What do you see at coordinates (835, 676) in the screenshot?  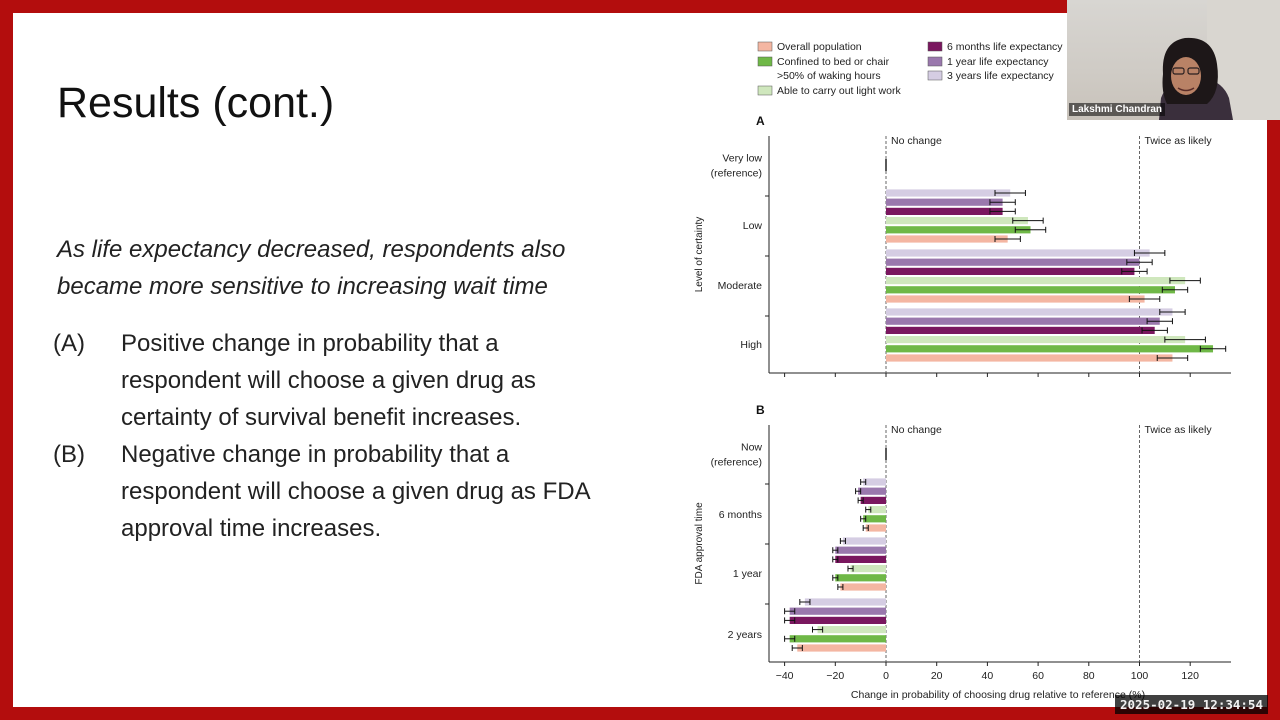 I see `x-tick-label: −20` at bounding box center [835, 676].